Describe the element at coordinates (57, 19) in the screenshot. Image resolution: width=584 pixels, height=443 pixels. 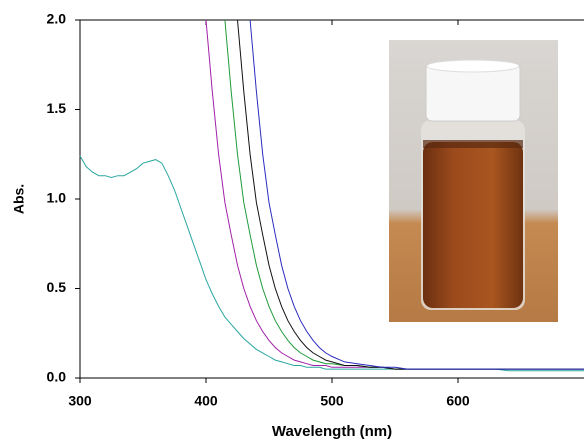
I see `y-tick-label: 2.0` at that location.